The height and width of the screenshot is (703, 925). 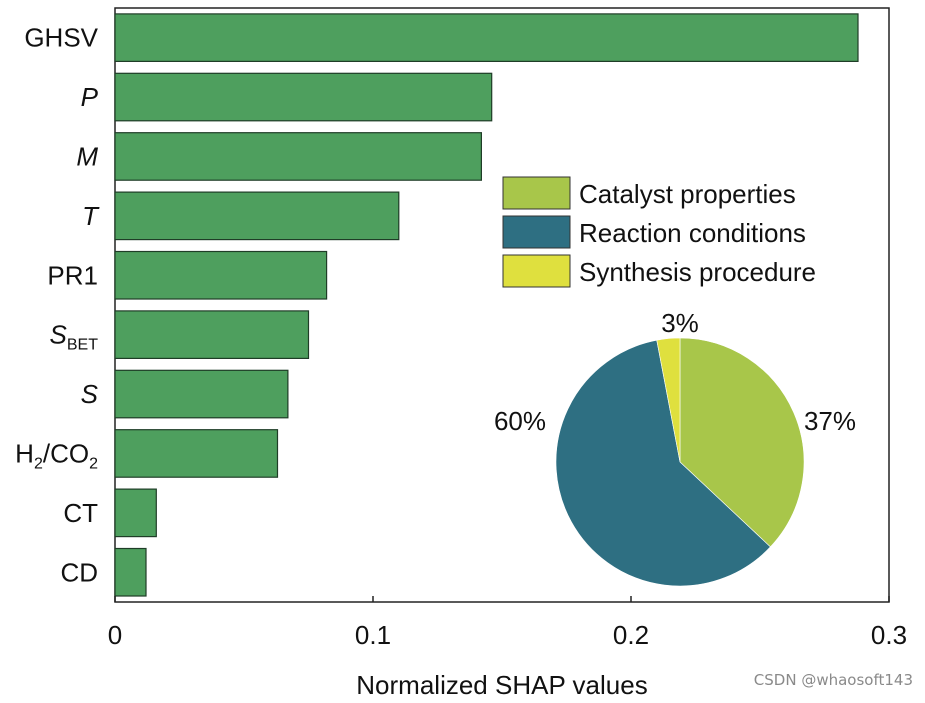 What do you see at coordinates (742, 442) in the screenshot?
I see `pie-slice-catalyst-properties` at bounding box center [742, 442].